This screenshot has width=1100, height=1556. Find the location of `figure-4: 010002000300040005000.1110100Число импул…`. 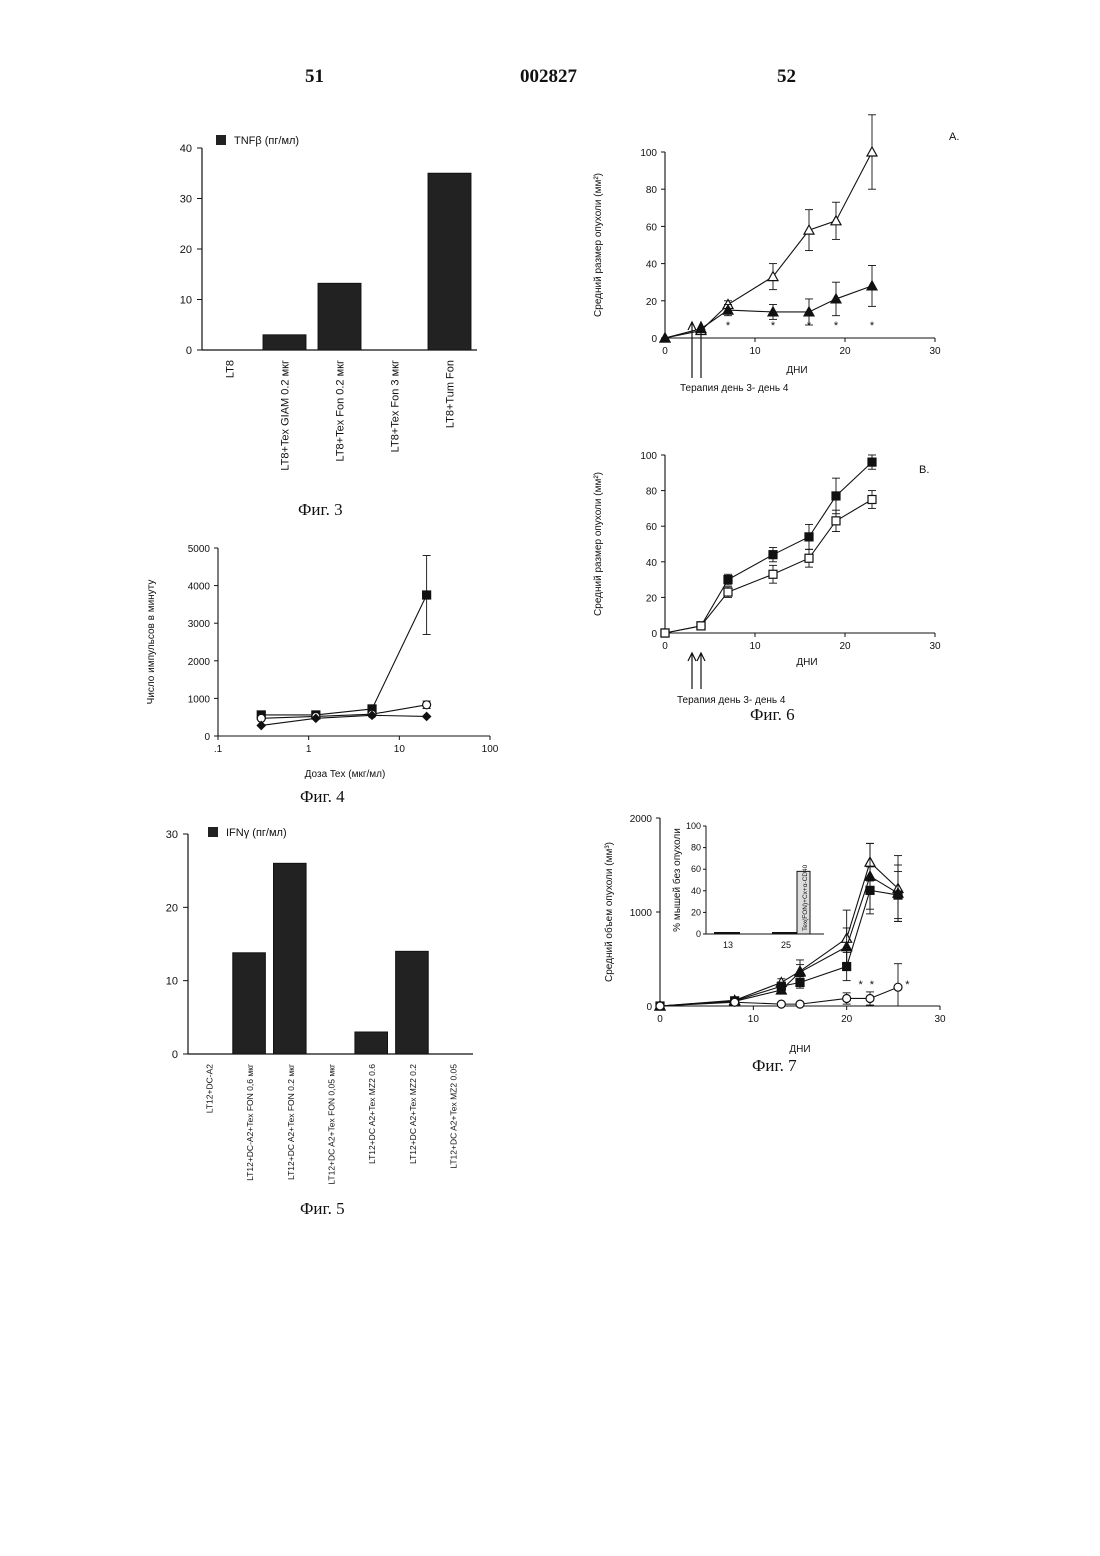

figure-4: 010002000300040005000.1110100Число импул… is located at coordinates (330, 665).